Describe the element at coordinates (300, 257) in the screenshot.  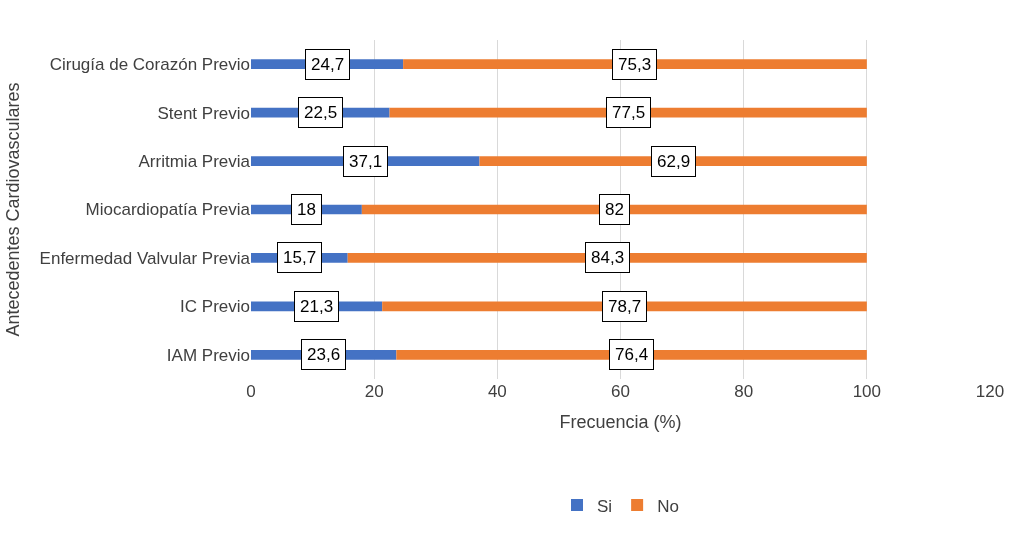
I see `data-label: 15,7` at that location.